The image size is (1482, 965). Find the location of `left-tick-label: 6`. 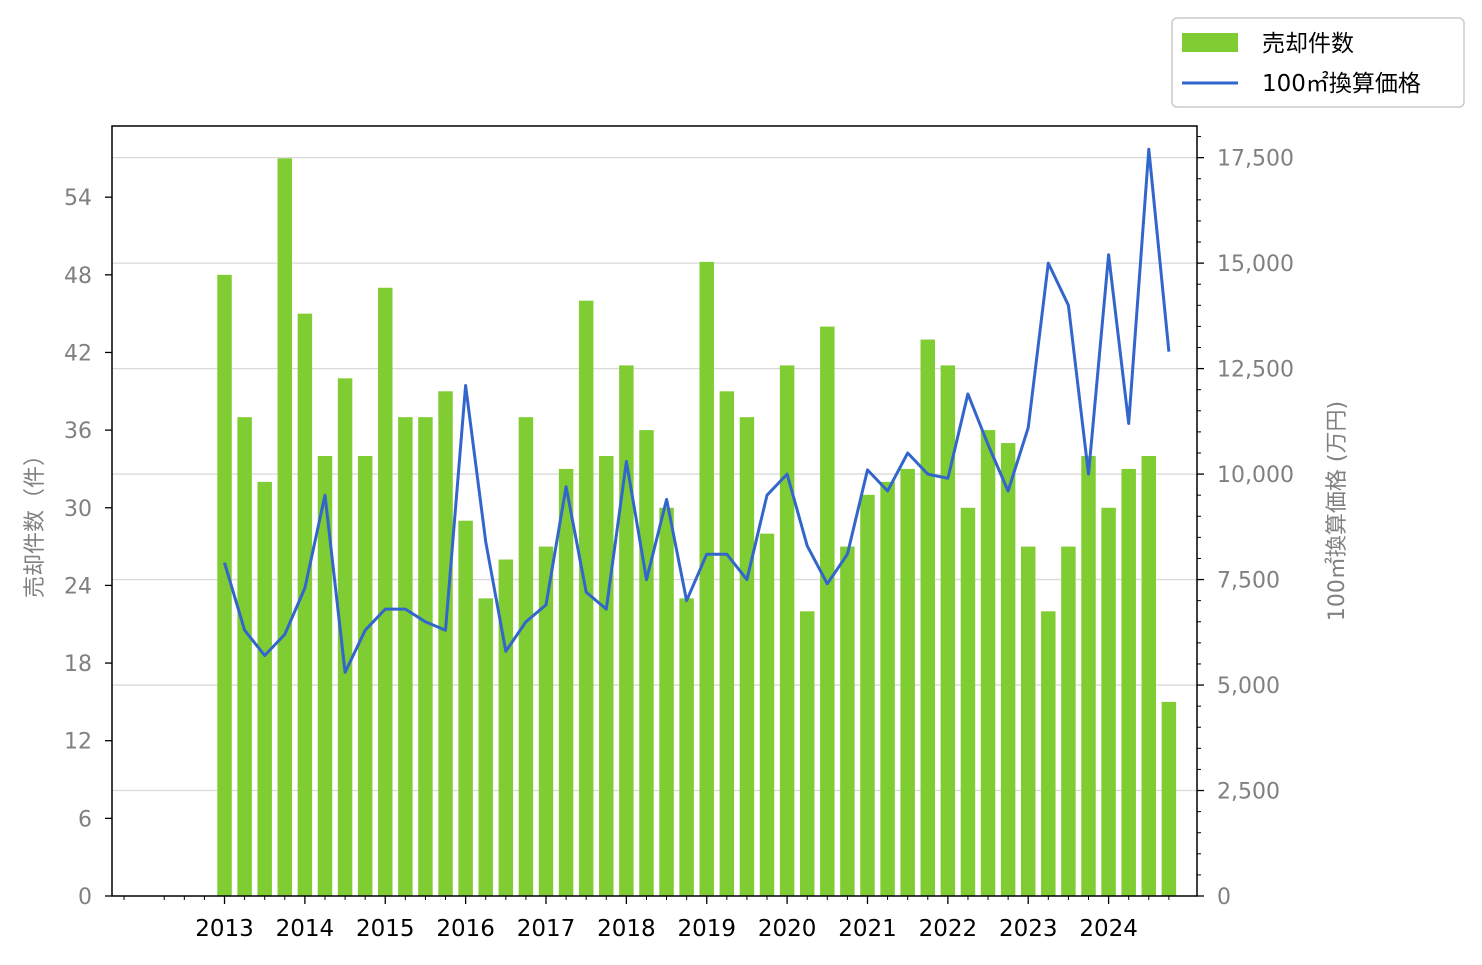

left-tick-label: 6 is located at coordinates (85, 819).